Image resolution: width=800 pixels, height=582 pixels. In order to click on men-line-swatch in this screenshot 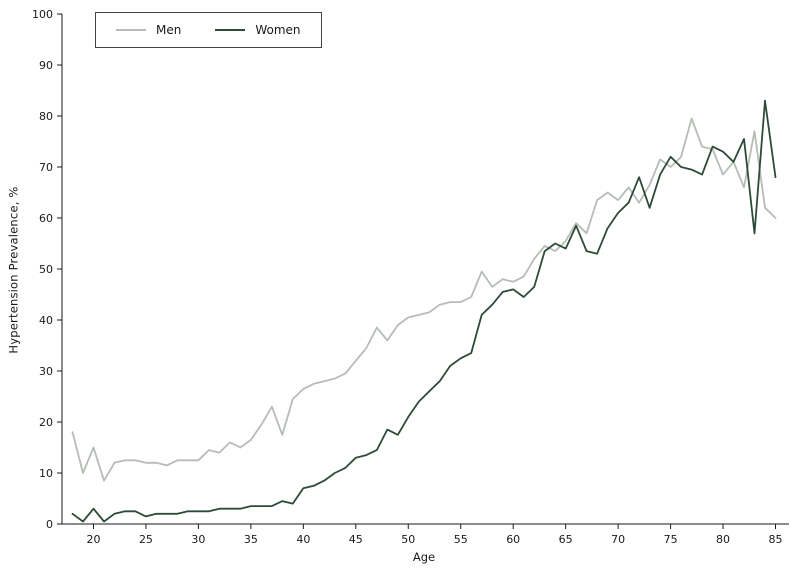, I will do `click(131, 30)`.